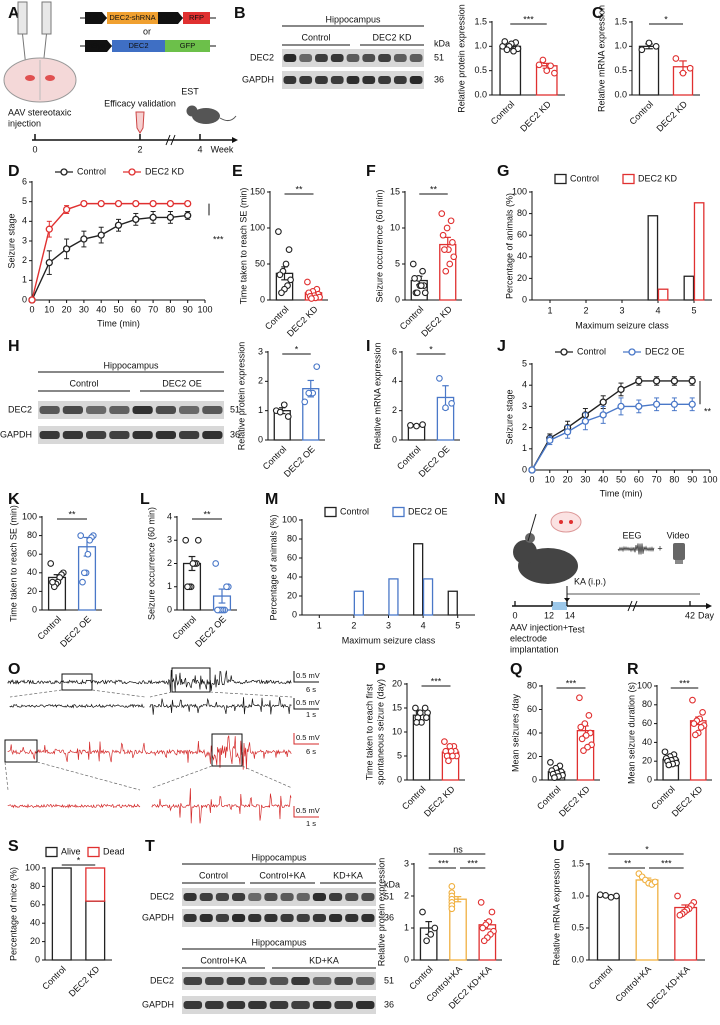 Image resolution: width=720 pixels, height=1025 pixels. Describe the element at coordinates (138, 45) in the screenshot. I see `vector-part: DEC2` at that location.